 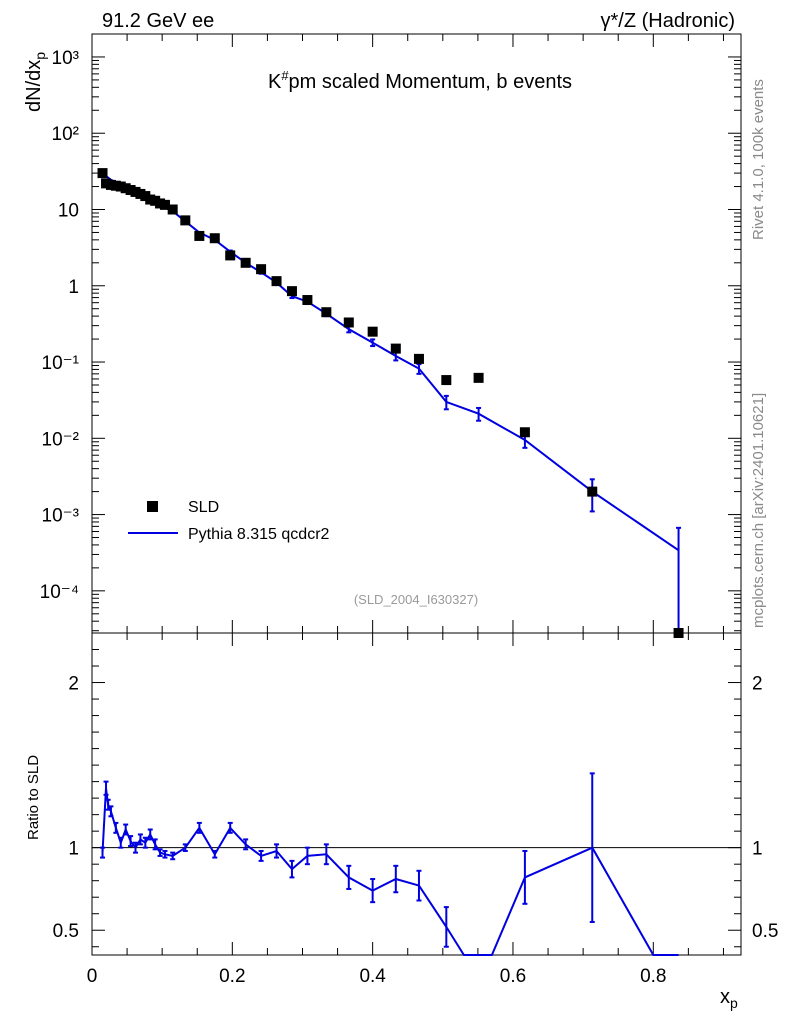 I want to click on legend: SLD Pythia 8.315 qcdcr2, so click(x=229, y=521).